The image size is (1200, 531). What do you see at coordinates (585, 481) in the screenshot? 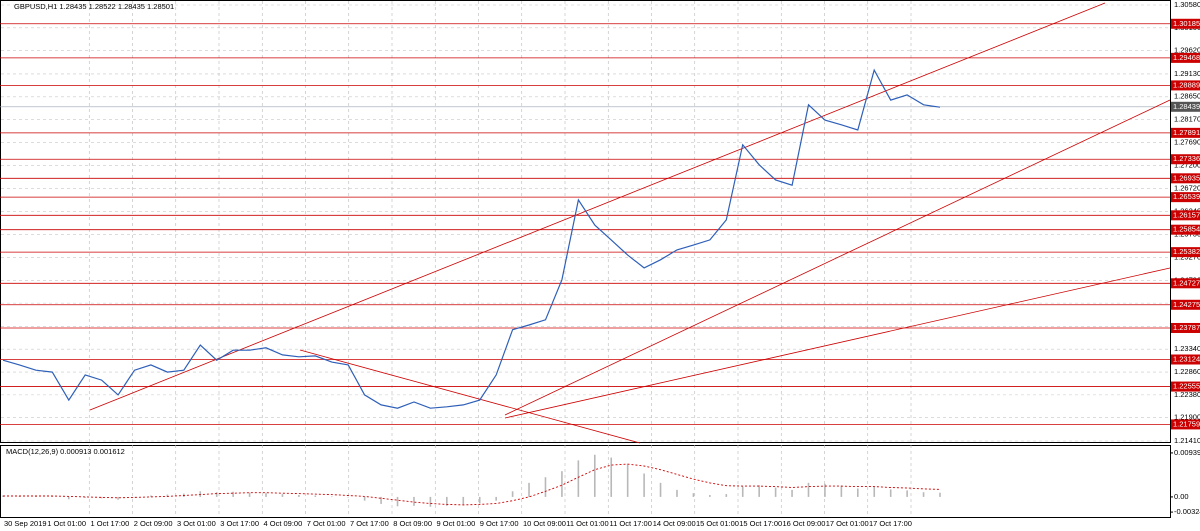
I see `macd-panel` at bounding box center [585, 481].